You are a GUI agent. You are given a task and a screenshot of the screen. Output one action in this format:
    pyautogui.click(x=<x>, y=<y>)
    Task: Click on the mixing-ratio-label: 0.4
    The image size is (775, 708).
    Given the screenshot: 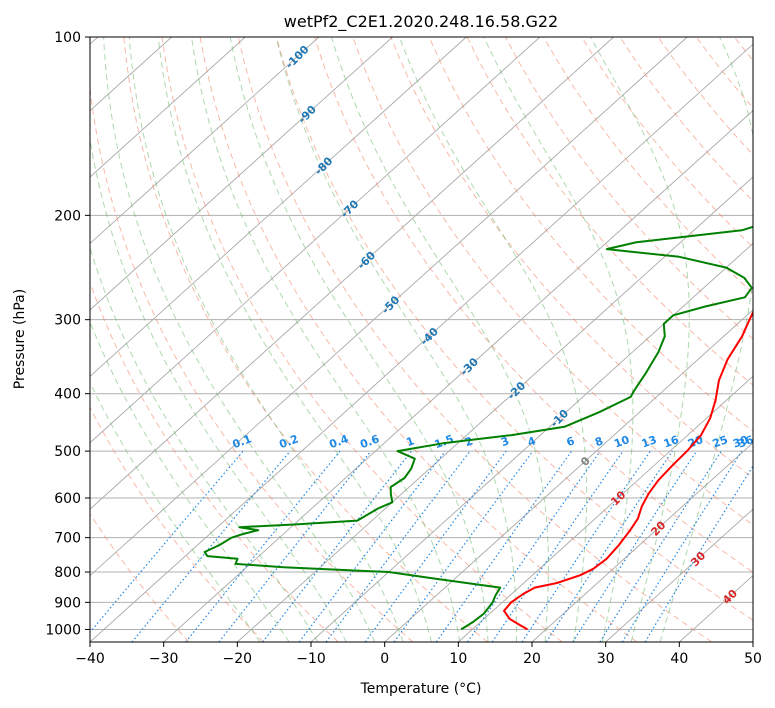 What is the action you would take?
    pyautogui.click(x=339, y=441)
    